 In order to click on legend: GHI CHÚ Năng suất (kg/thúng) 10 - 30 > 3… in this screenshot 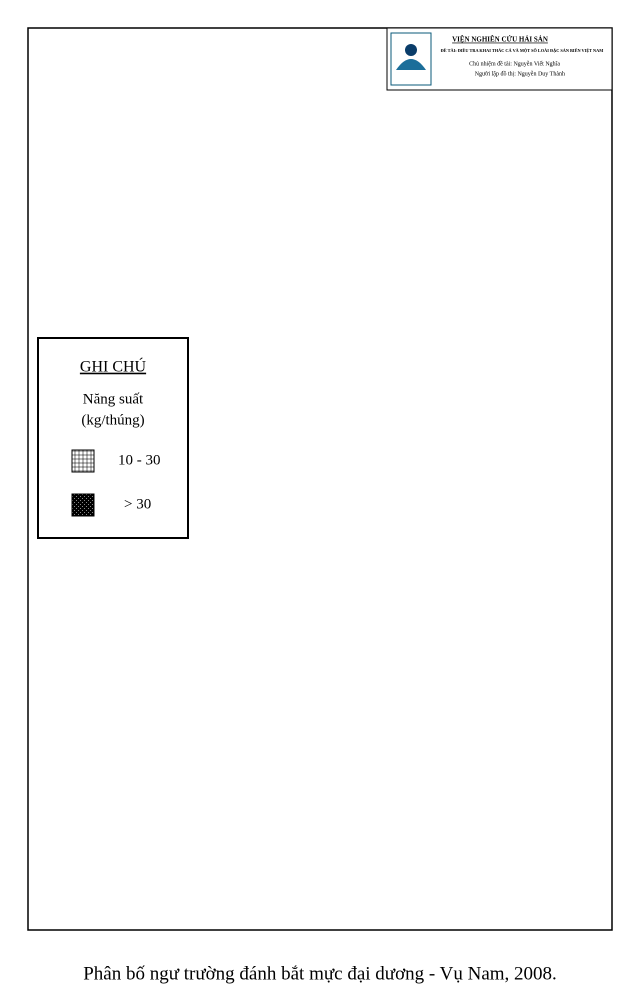, I will do `click(113, 438)`.